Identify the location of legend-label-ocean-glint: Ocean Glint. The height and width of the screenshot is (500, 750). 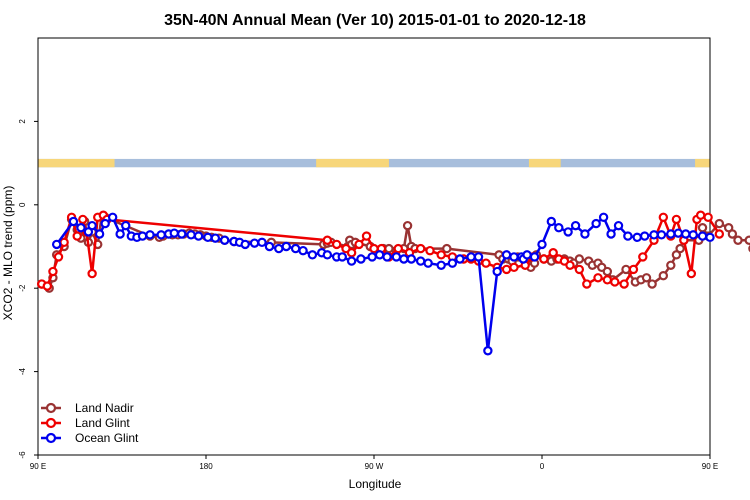
(107, 438).